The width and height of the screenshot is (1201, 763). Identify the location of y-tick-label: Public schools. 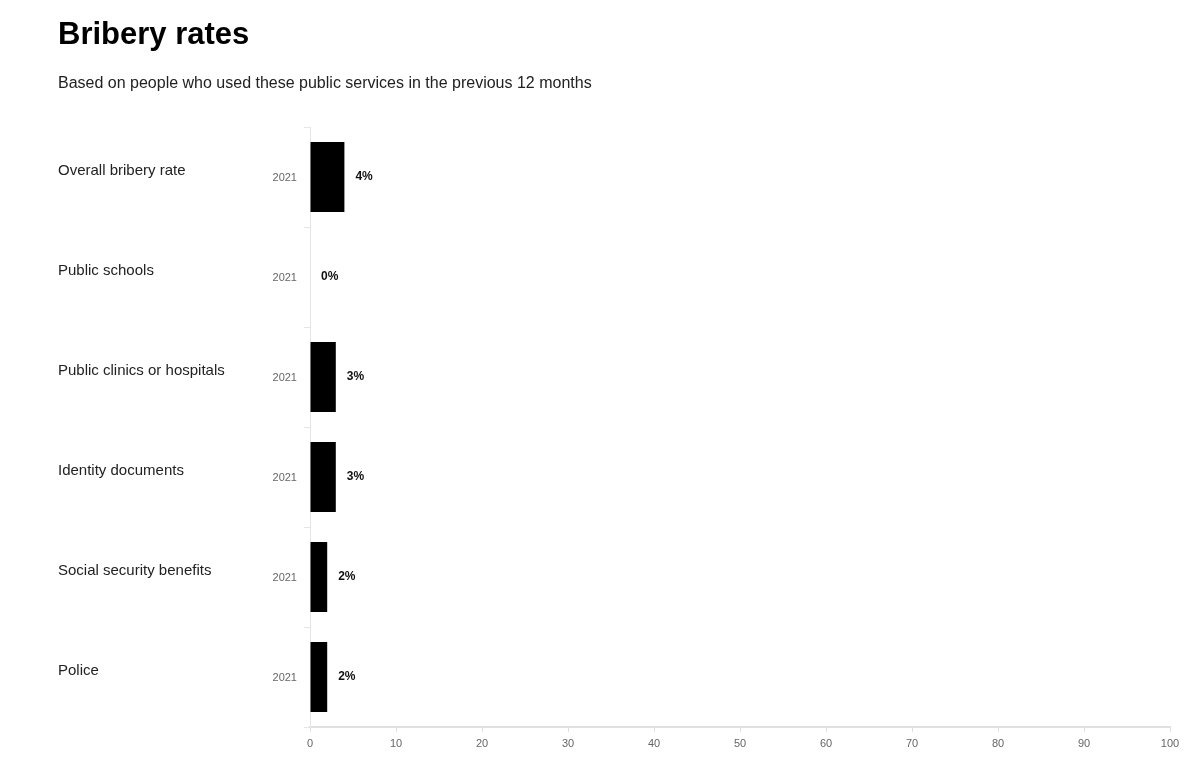
(106, 270).